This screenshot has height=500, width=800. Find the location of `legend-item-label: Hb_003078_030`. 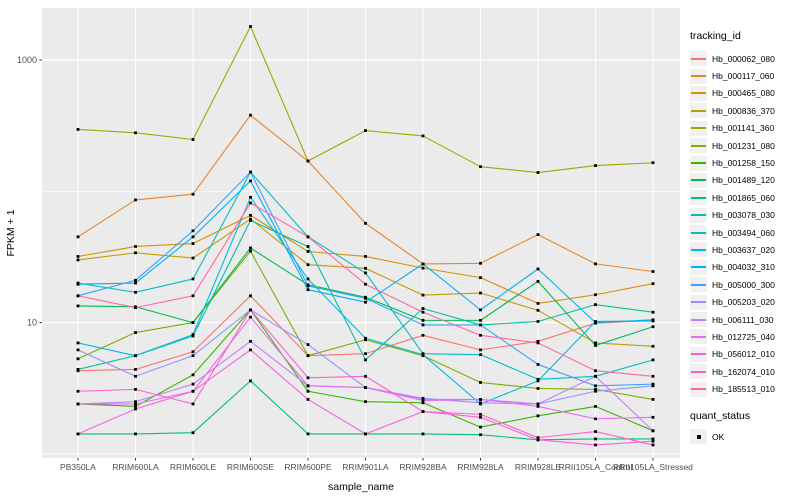

legend-item-label: Hb_003078_030 is located at coordinates (743, 215).